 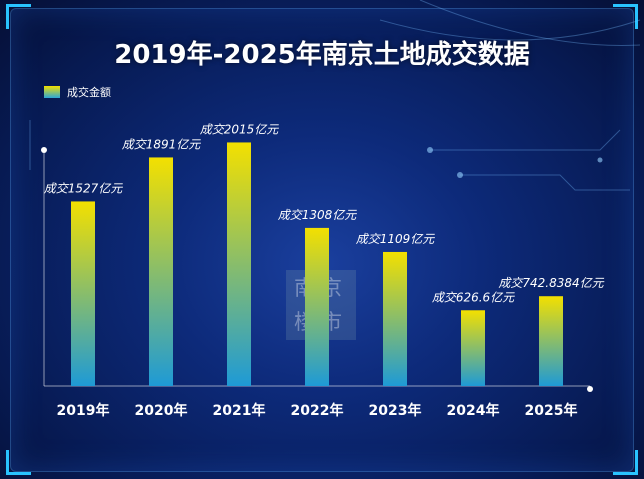 What do you see at coordinates (551, 283) in the screenshot?
I see `data-label: 成交742.8384亿元` at bounding box center [551, 283].